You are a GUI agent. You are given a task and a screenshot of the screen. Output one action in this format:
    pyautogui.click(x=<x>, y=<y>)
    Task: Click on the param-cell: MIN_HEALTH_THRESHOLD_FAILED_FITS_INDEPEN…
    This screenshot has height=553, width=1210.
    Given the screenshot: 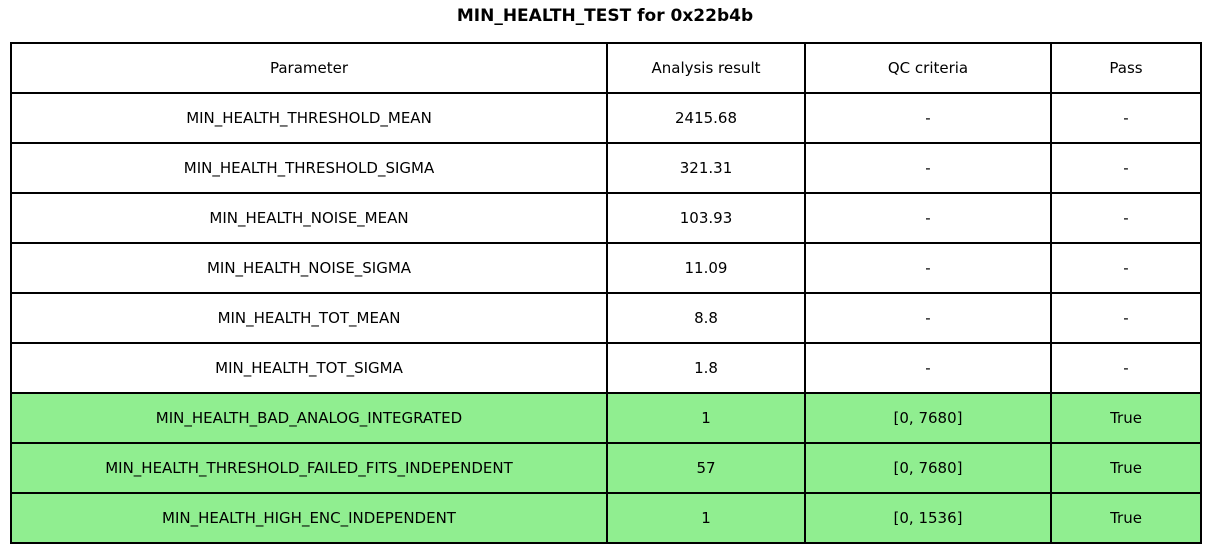 What is the action you would take?
    pyautogui.click(x=309, y=468)
    